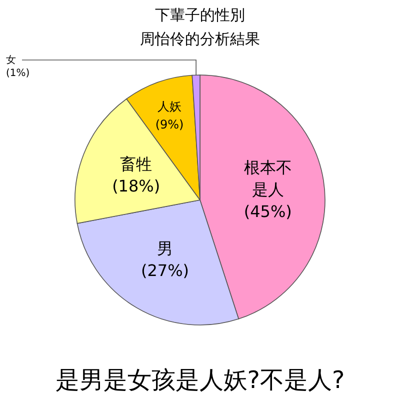 This screenshot has height=400, width=400. Describe the element at coordinates (136, 186) in the screenshot. I see `data-label: (18%)` at that location.